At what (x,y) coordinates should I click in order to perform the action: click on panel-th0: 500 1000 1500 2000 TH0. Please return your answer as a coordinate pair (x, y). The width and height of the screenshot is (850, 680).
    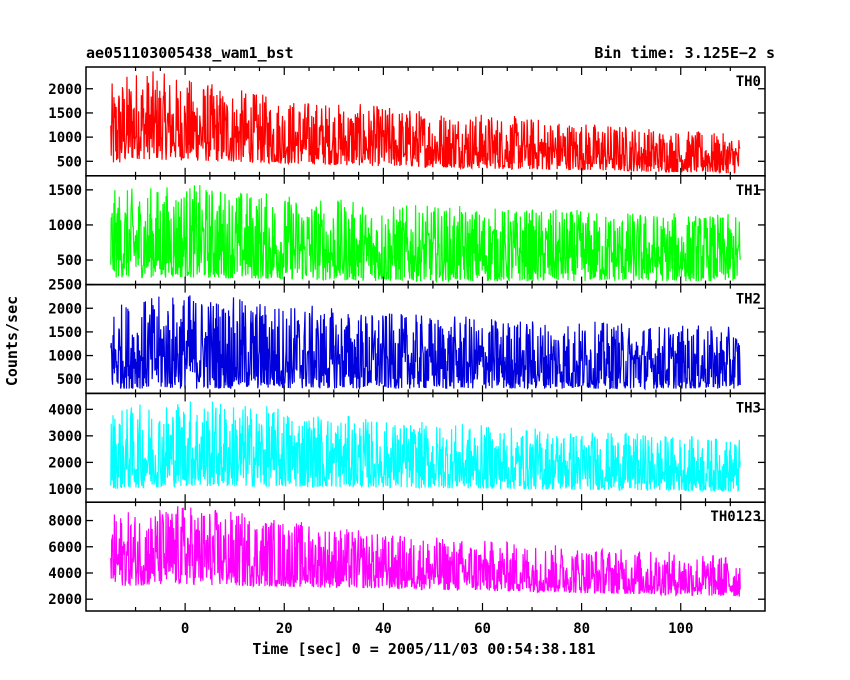
    Looking at the image, I should click on (407, 121).